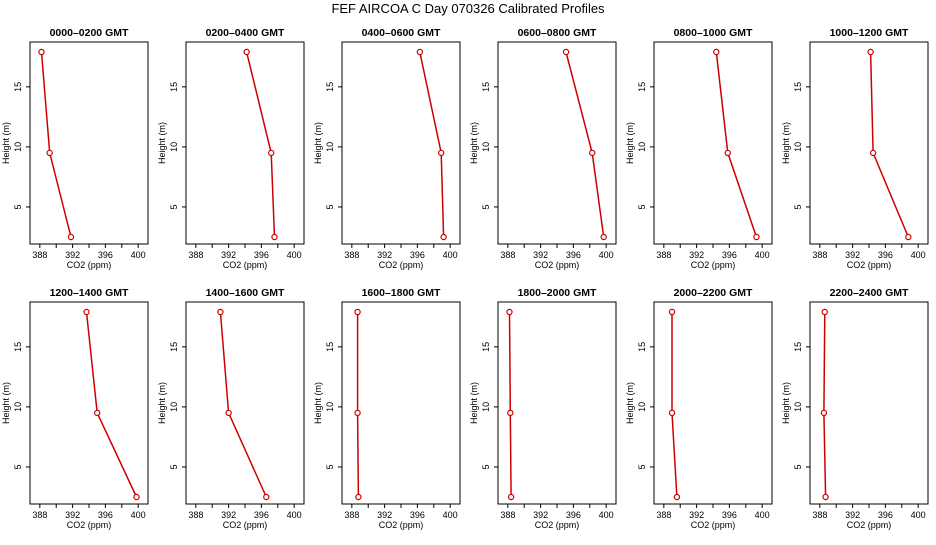 This screenshot has height=545, width=936. What do you see at coordinates (245, 33) in the screenshot?
I see `panel-title: 0200–0400 GMT` at bounding box center [245, 33].